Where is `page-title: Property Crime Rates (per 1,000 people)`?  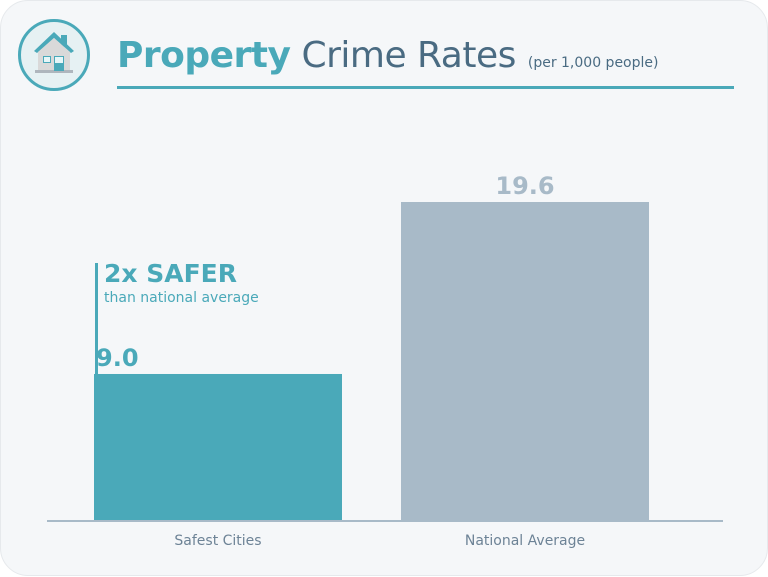 page-title: Property Crime Rates (per 1,000 people) is located at coordinates (387, 55).